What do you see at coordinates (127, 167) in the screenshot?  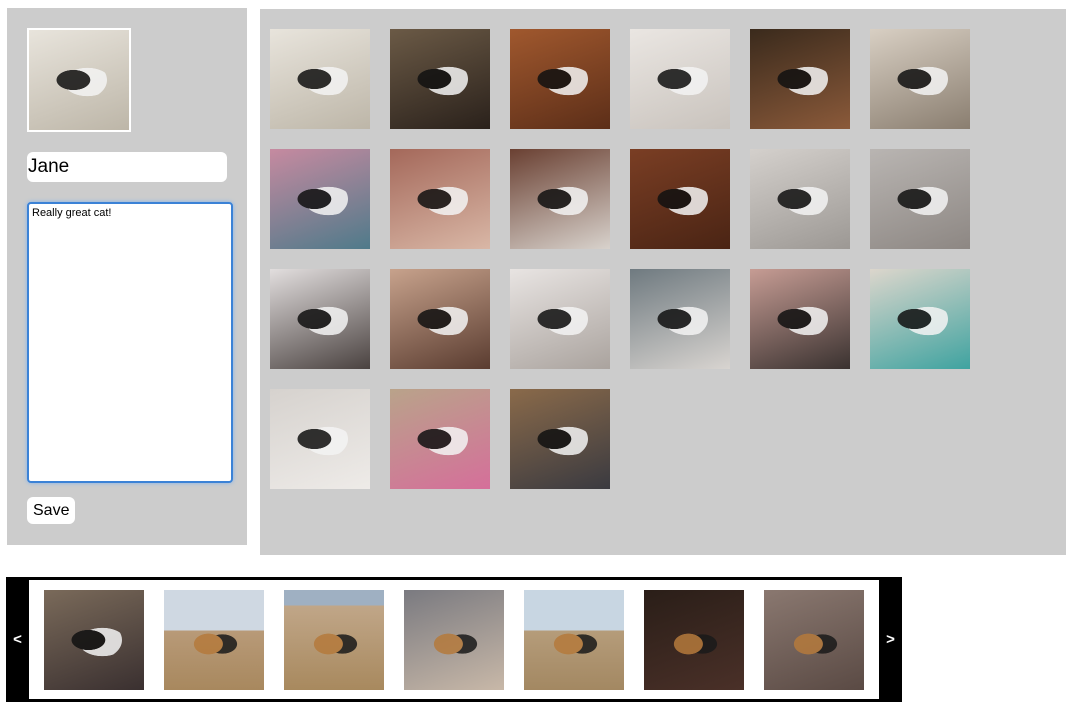 I see `name-input` at bounding box center [127, 167].